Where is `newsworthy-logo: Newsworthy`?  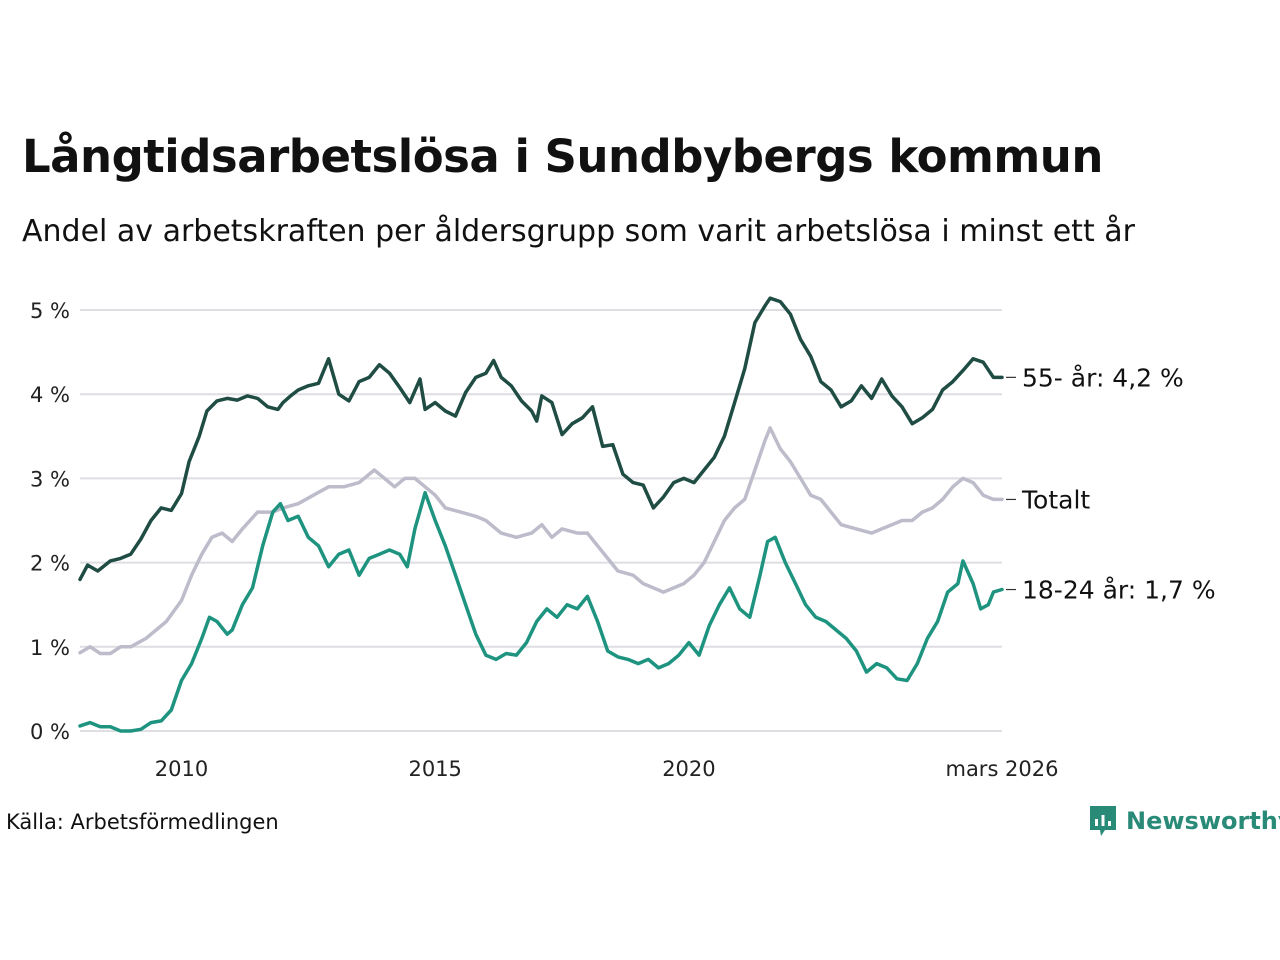
newsworthy-logo: Newsworthy is located at coordinates (1184, 821).